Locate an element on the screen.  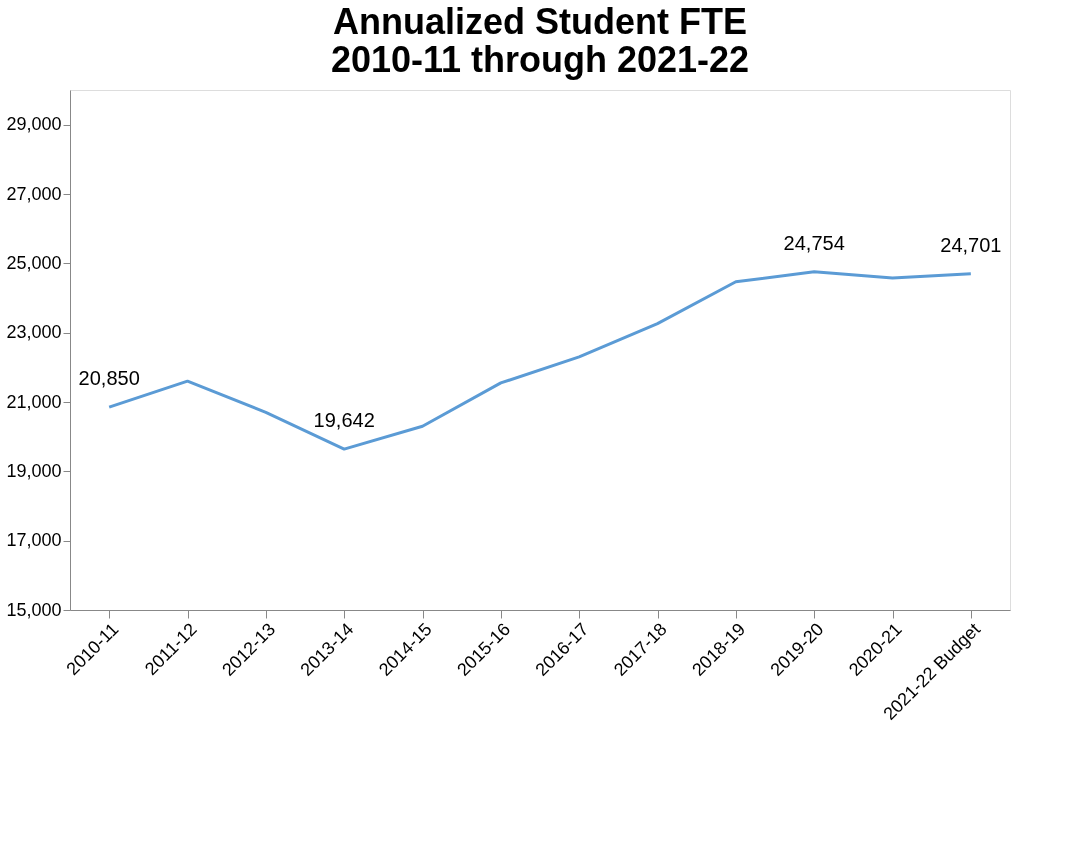
y-tick-label: 25,000 is located at coordinates (34, 262).